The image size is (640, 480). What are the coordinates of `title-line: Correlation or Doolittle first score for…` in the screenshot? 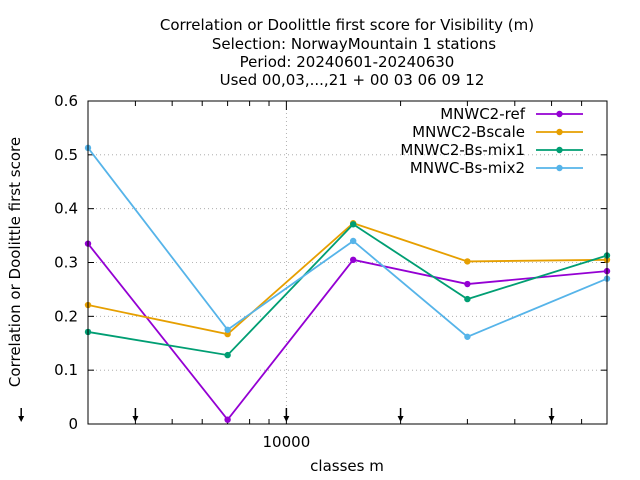 It's located at (347, 25).